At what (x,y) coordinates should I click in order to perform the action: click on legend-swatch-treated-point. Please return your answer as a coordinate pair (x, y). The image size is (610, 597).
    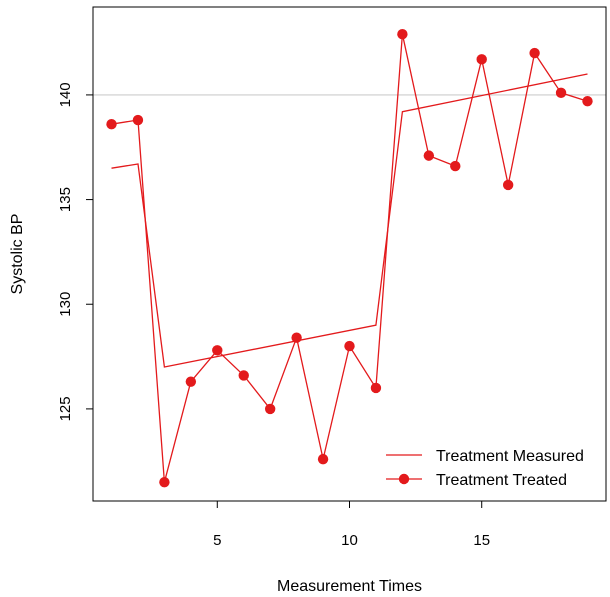
    Looking at the image, I should click on (404, 479).